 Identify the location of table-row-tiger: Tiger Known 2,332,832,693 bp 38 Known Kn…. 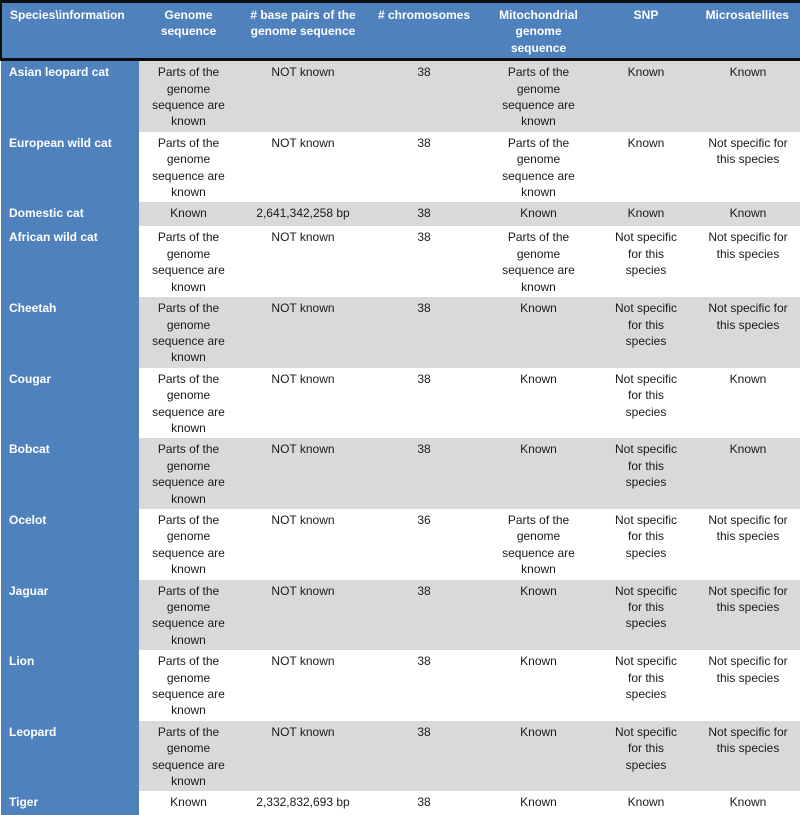
(400, 803).